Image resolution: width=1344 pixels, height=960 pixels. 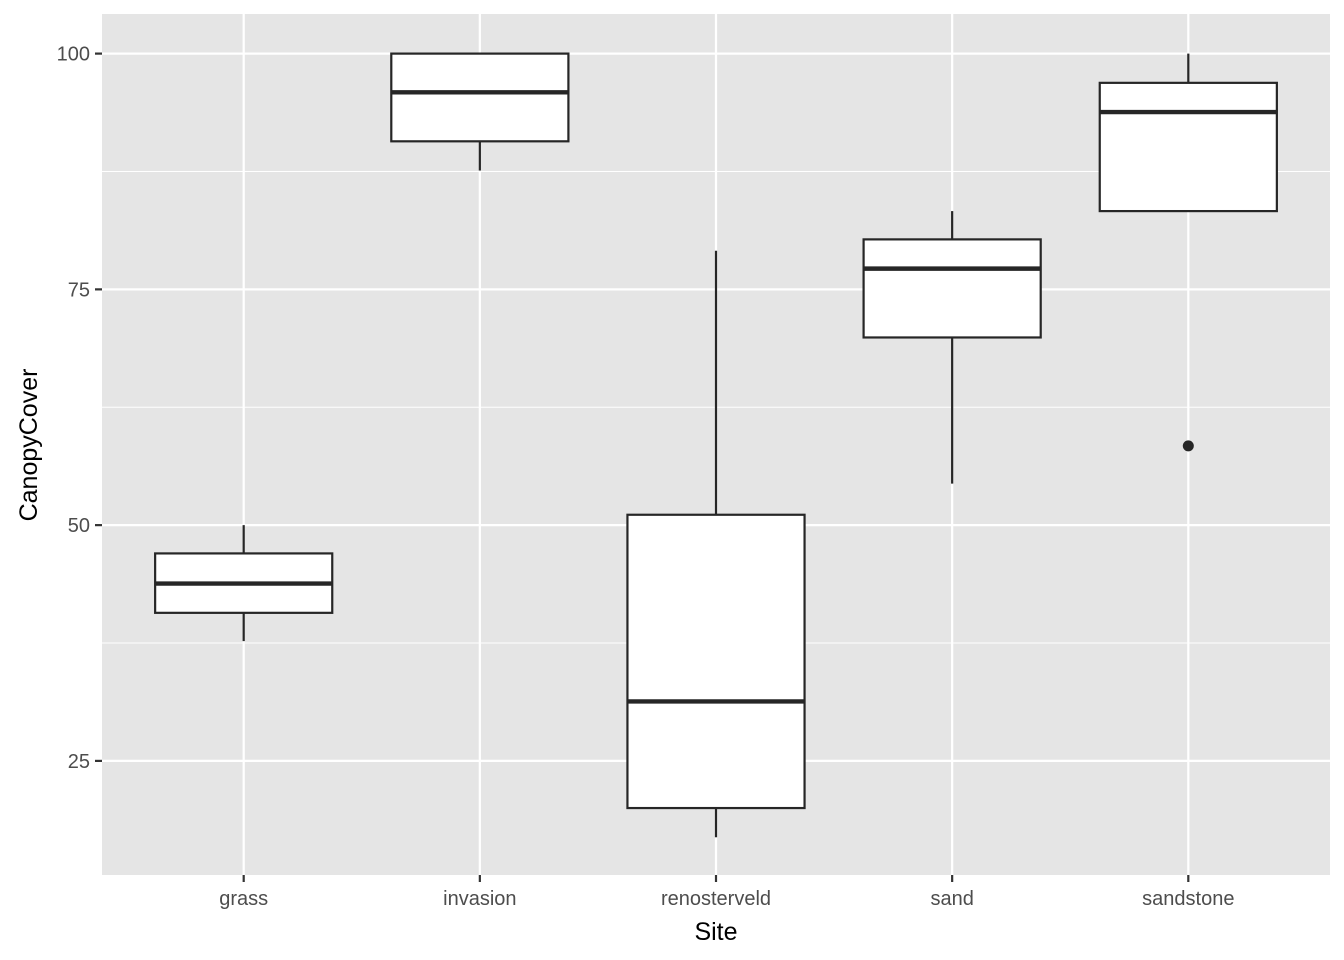 What do you see at coordinates (244, 583) in the screenshot?
I see `box-grass` at bounding box center [244, 583].